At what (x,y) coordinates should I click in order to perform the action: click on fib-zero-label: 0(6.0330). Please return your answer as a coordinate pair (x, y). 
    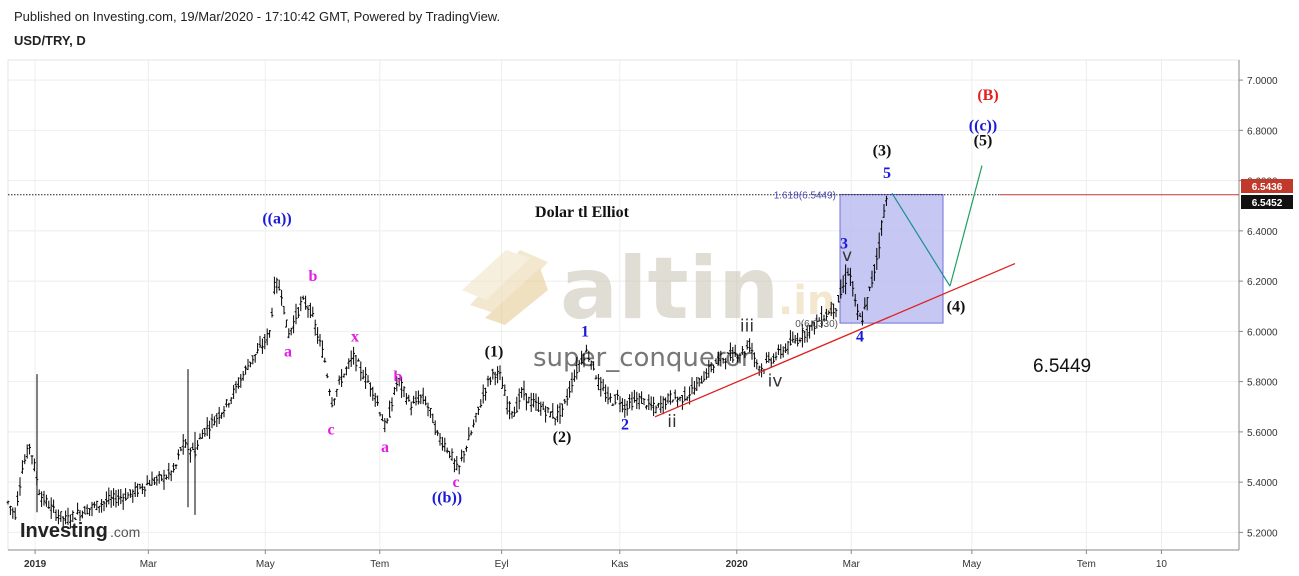
    Looking at the image, I should click on (816, 324).